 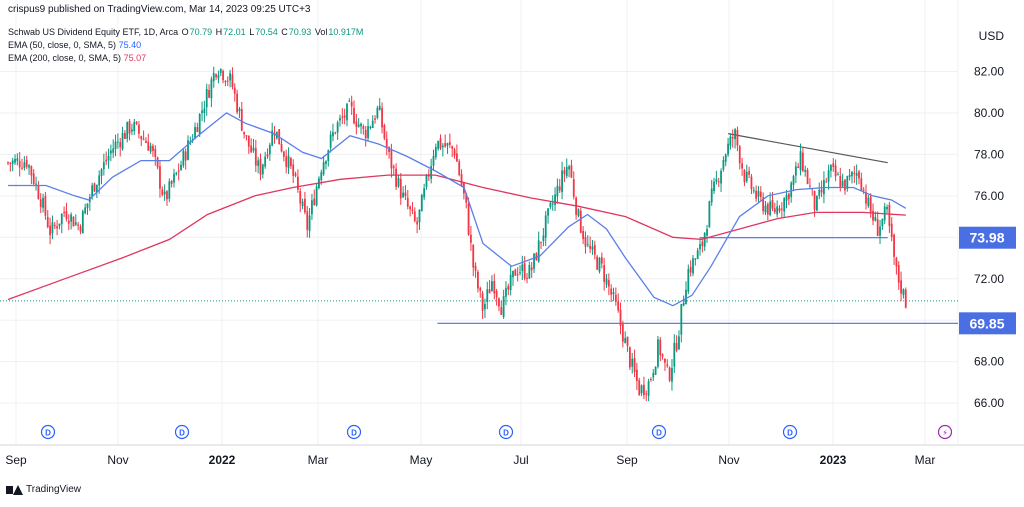 I want to click on low-label: L, so click(x=252, y=32).